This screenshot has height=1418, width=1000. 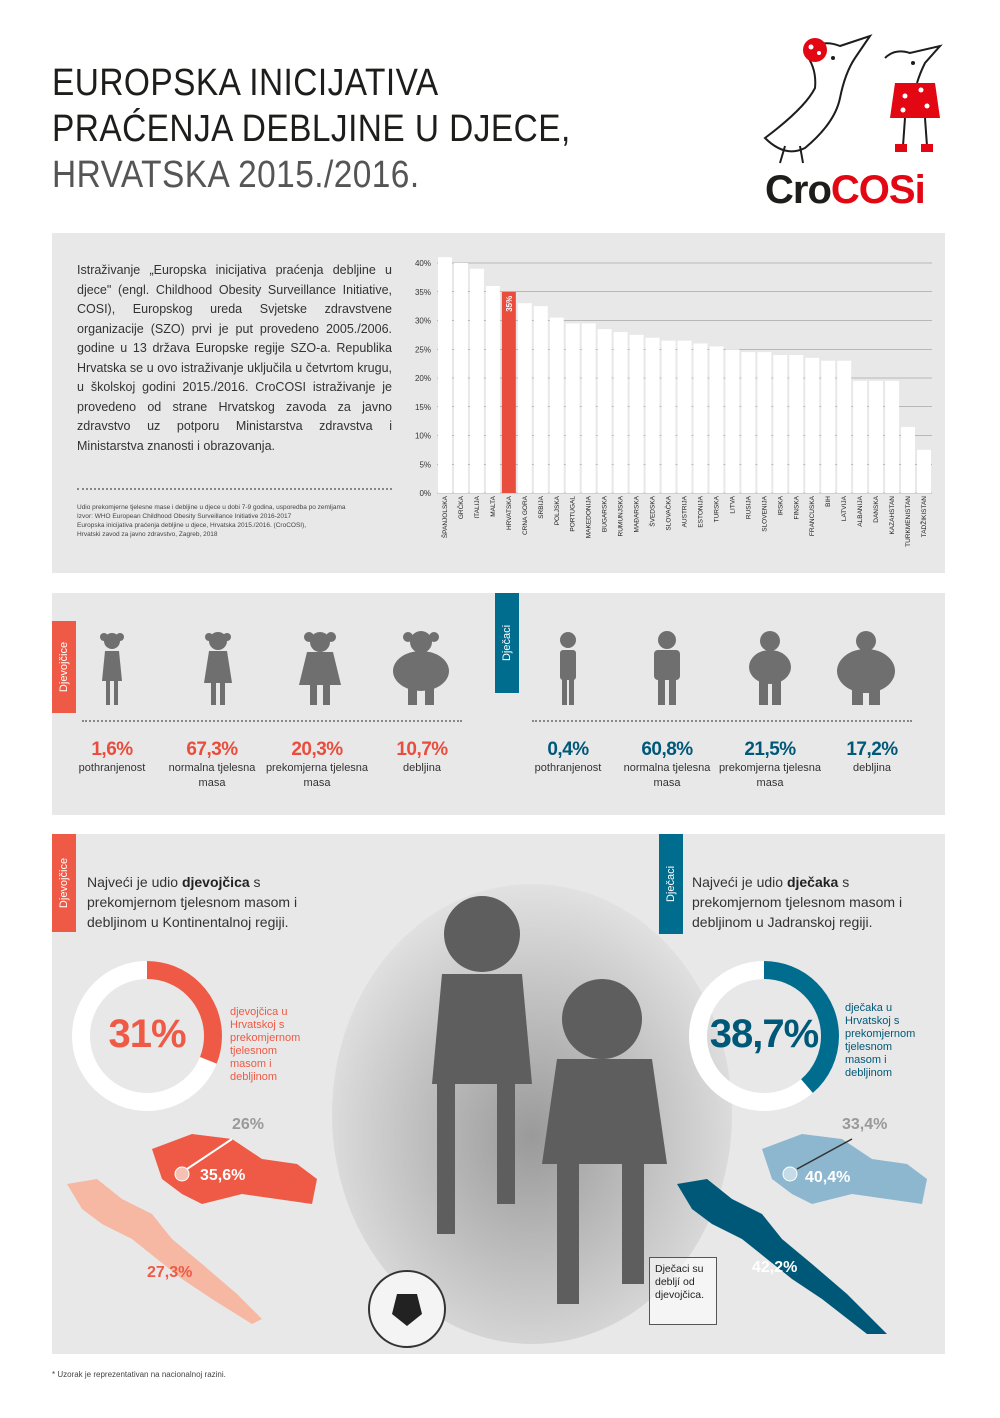 I want to click on highlight-data-label: 35%, so click(x=509, y=304).